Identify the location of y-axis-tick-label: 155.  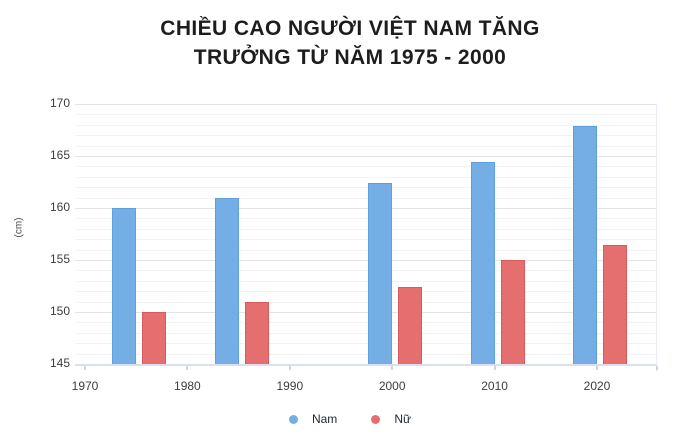
(59, 259).